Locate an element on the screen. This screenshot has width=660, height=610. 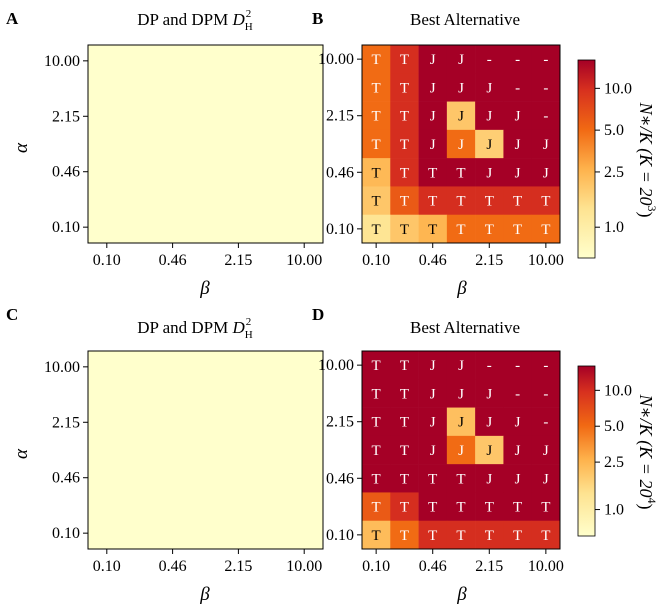
y-tick-label: 0.46 is located at coordinates (340, 172).